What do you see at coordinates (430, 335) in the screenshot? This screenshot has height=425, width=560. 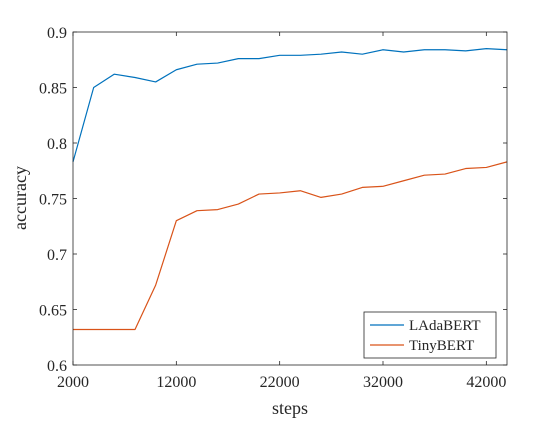 I see `legend-box` at bounding box center [430, 335].